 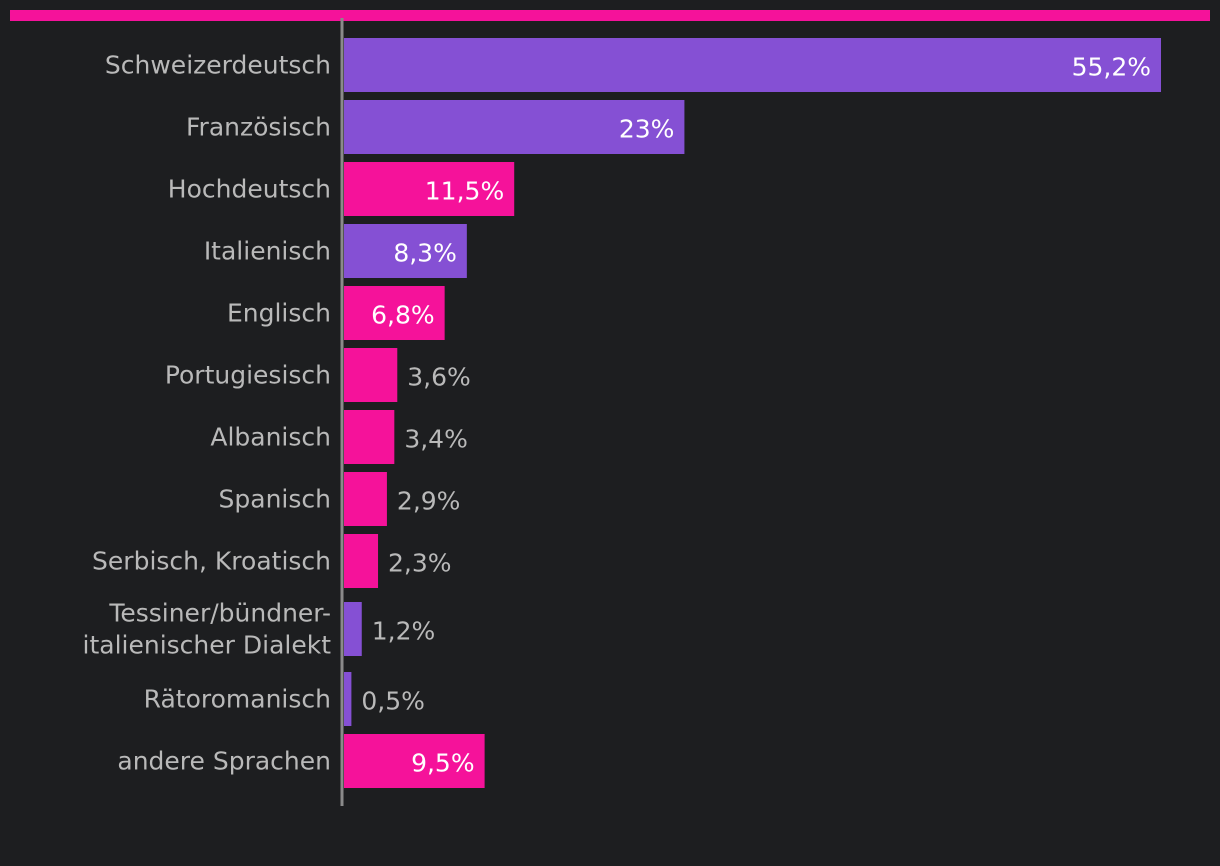 I want to click on value-label-0: 55,2%, so click(x=1111, y=67).